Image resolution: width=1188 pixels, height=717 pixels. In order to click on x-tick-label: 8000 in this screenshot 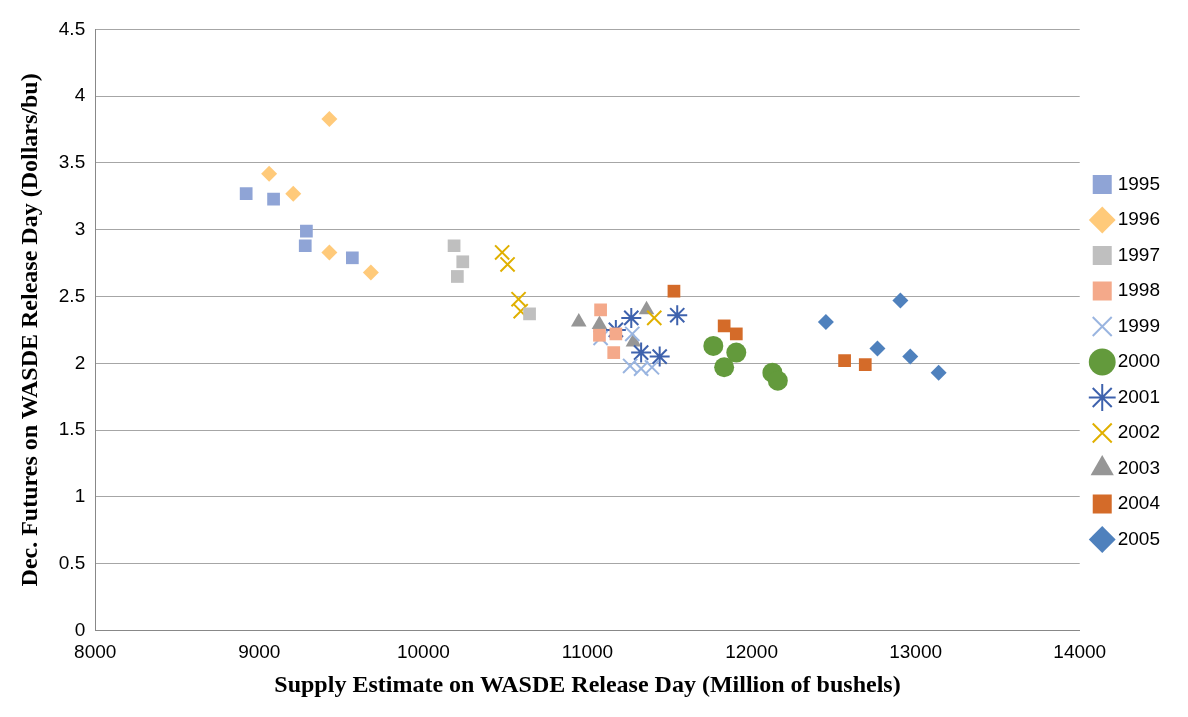, I will do `click(95, 652)`.